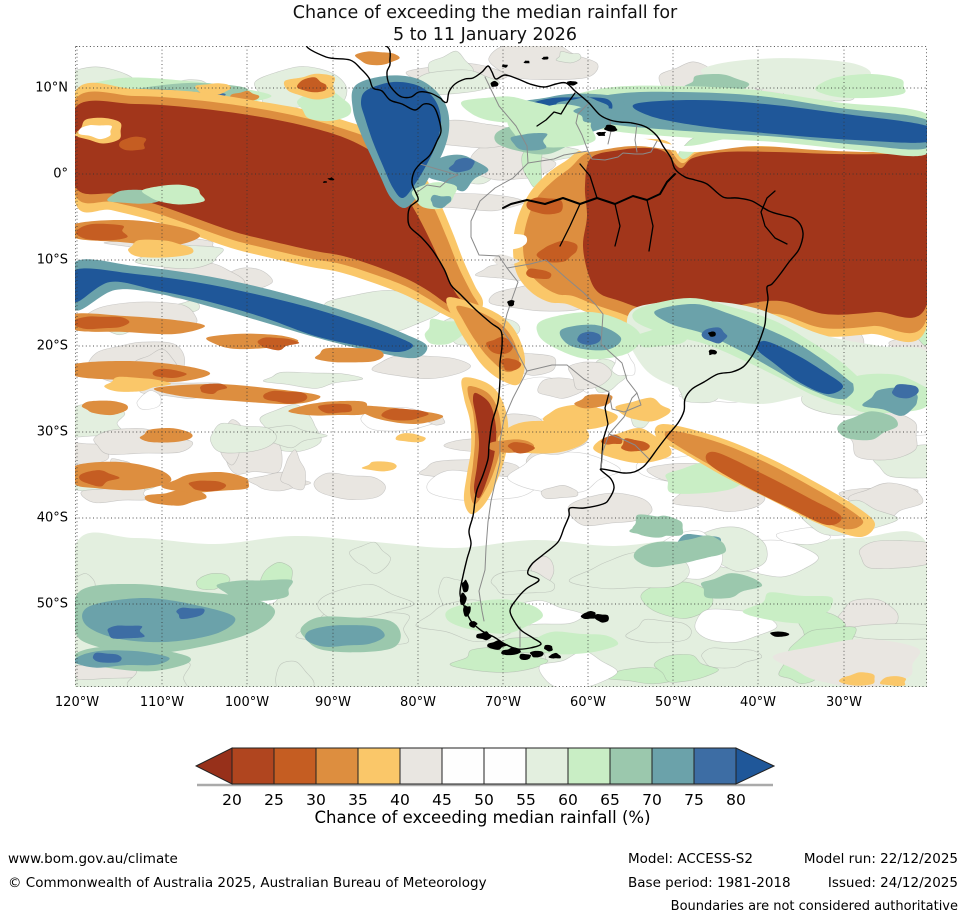 The height and width of the screenshot is (919, 965). I want to click on lon-label: 50°W, so click(673, 702).